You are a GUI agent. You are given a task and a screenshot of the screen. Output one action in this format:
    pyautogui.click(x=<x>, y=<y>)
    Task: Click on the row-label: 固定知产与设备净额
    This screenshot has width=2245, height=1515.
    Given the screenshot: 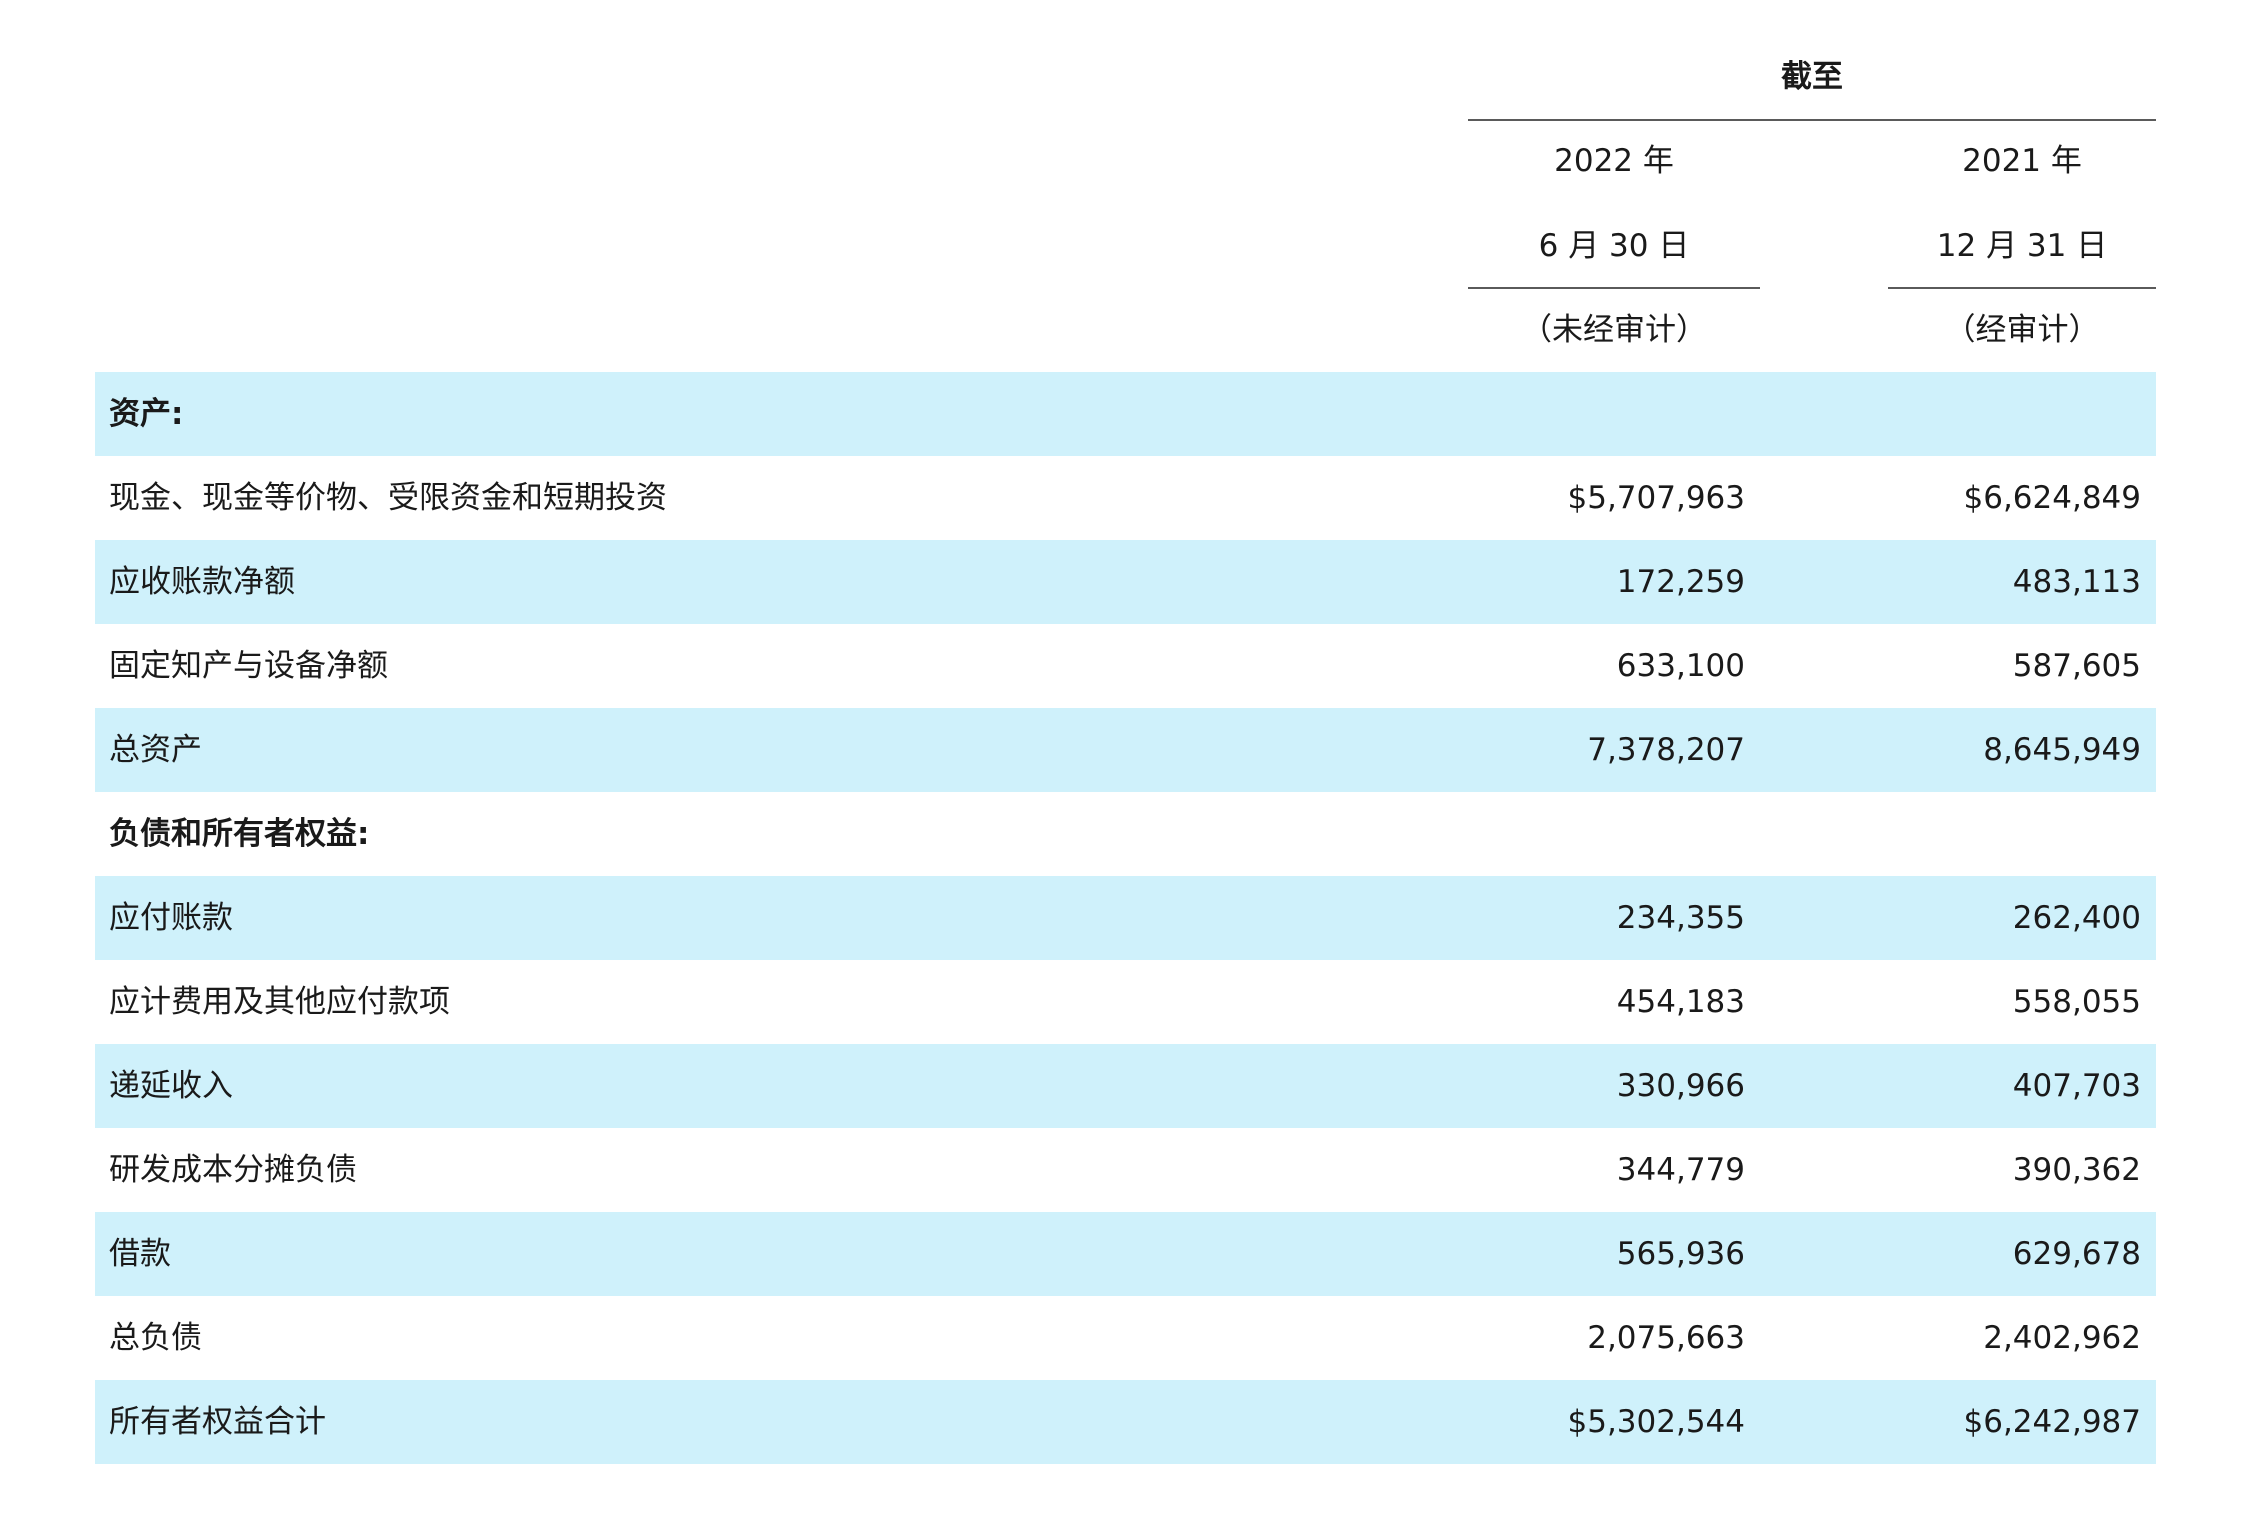 What is the action you would take?
    pyautogui.click(x=248, y=666)
    